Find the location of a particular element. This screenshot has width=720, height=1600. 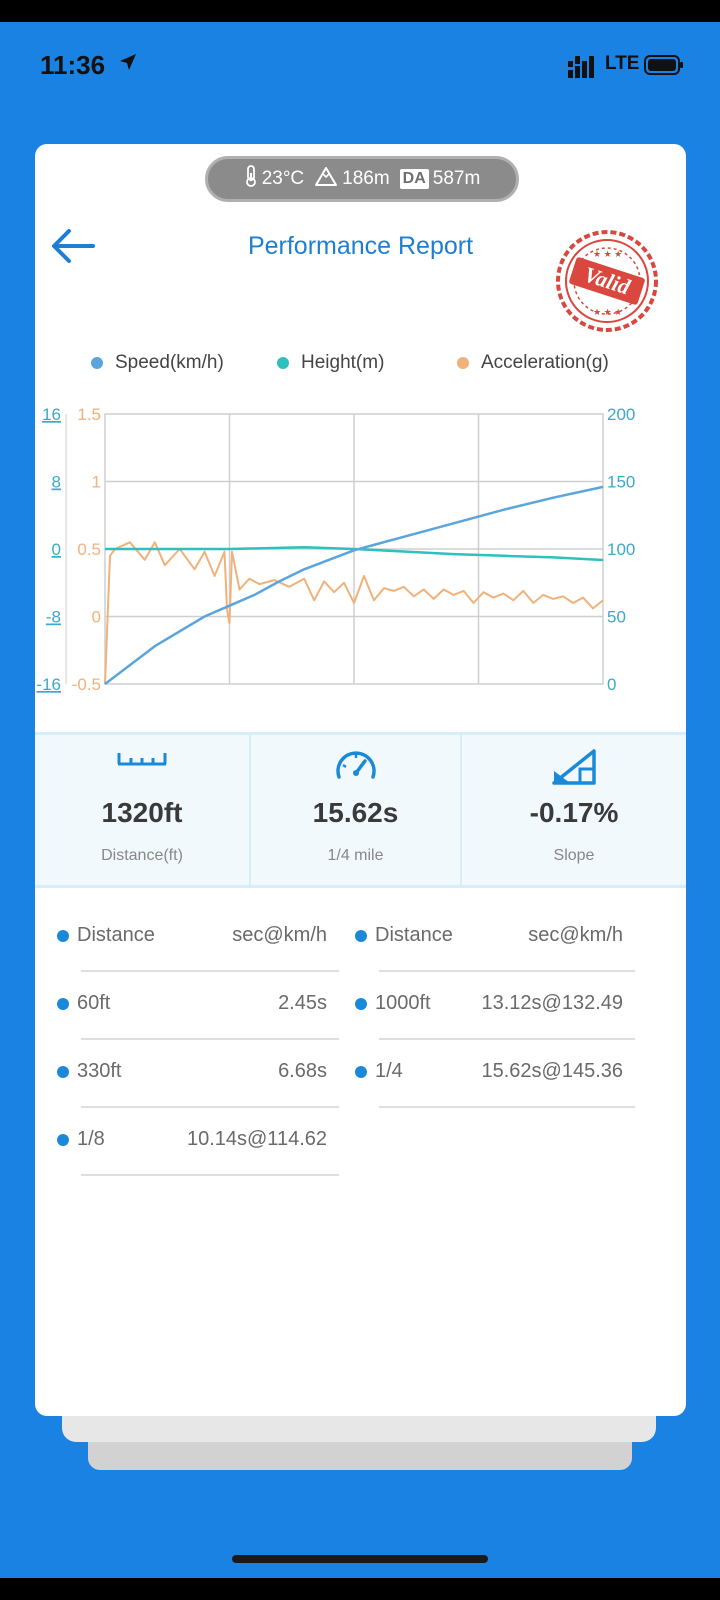

back-button is located at coordinates (73, 248).